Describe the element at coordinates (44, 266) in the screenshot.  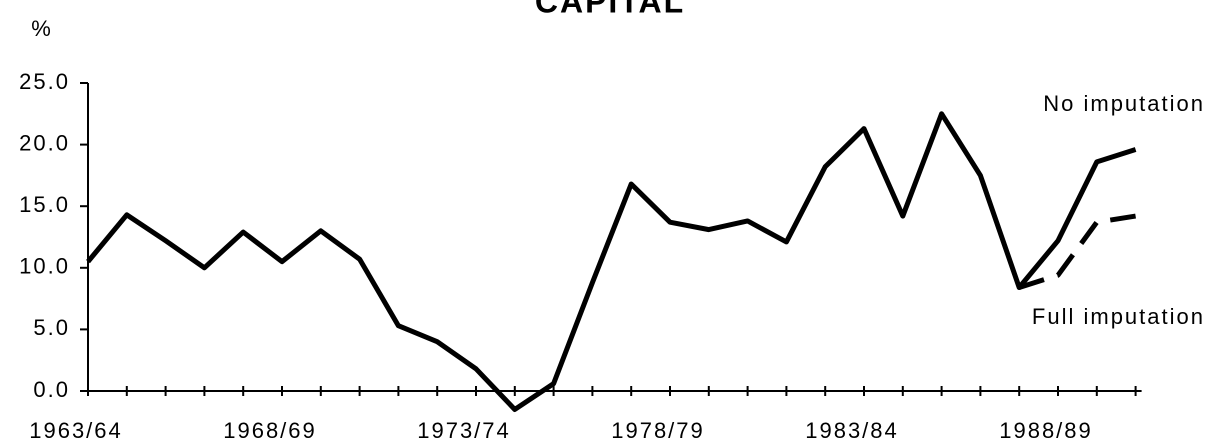
I see `y-tick-label: 10.0` at that location.